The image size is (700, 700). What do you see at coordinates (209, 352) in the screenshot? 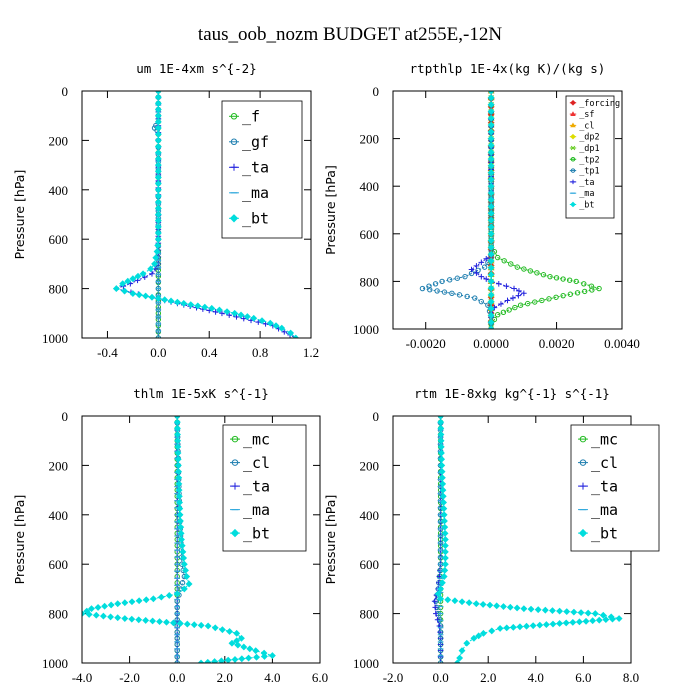
I see `x-tick-label: 0.4` at bounding box center [209, 352].